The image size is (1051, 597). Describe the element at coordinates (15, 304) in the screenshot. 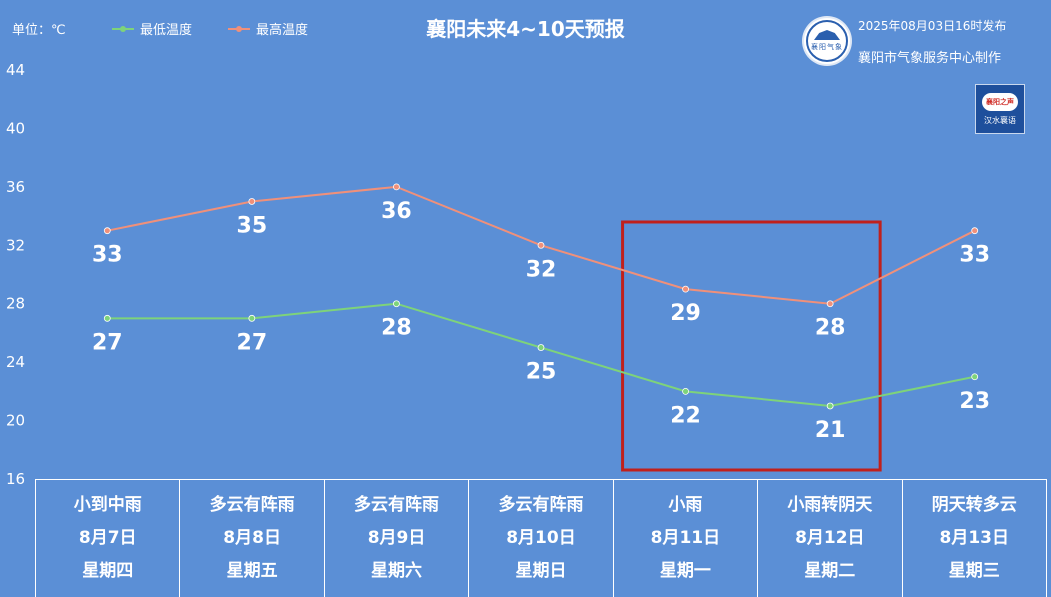

I see `y-tick-label: 28` at that location.